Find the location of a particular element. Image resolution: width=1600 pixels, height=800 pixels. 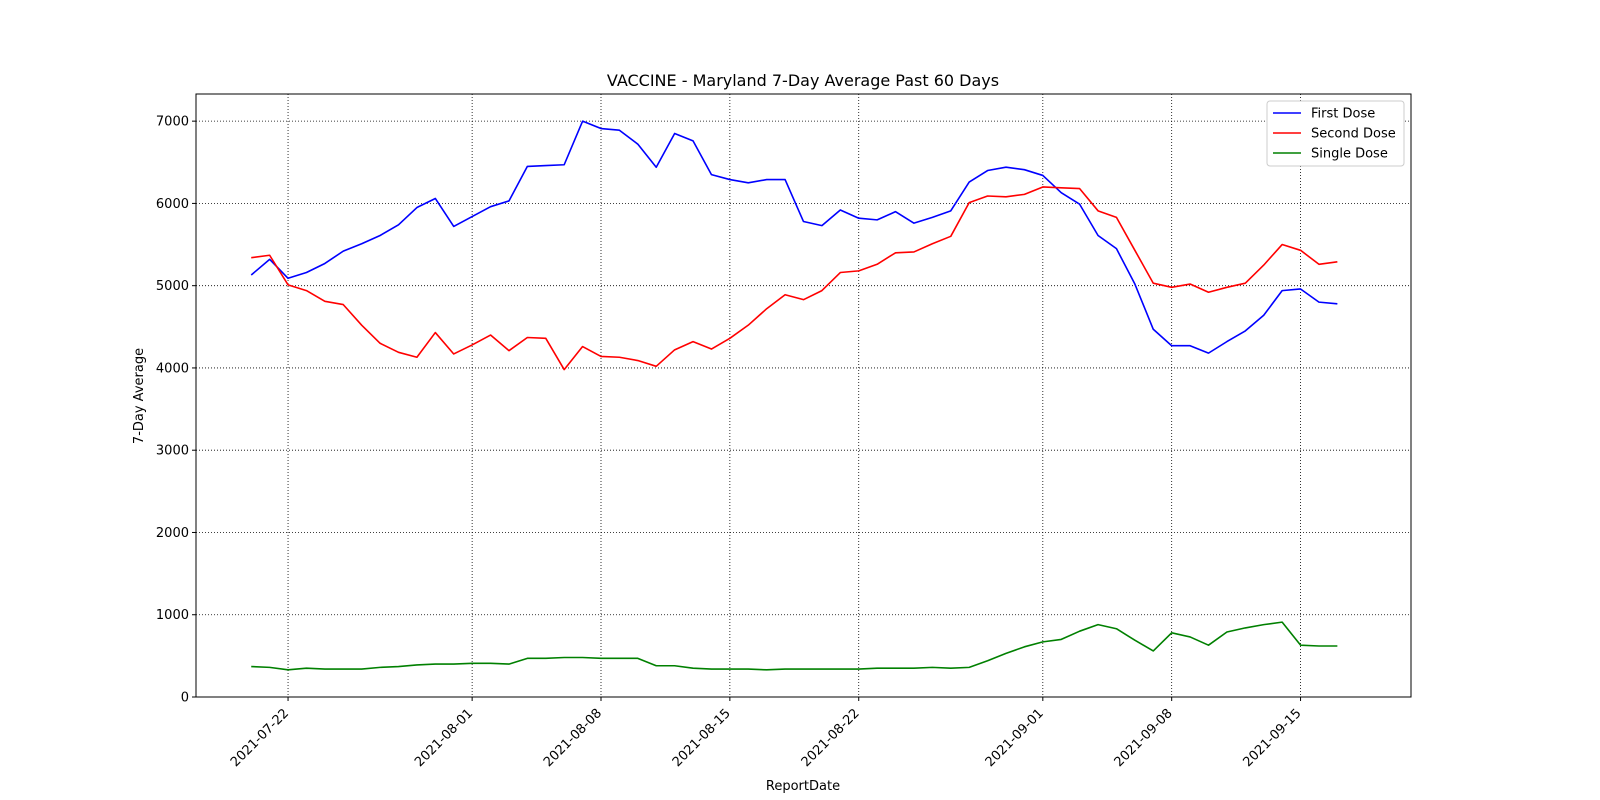

y-axis-label: 7-Day Average is located at coordinates (139, 396).